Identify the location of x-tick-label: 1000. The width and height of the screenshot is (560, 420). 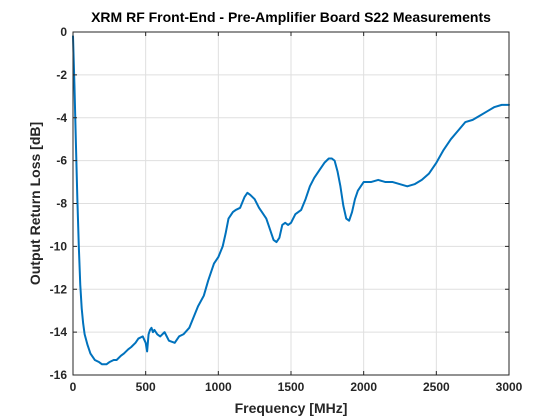
(218, 387).